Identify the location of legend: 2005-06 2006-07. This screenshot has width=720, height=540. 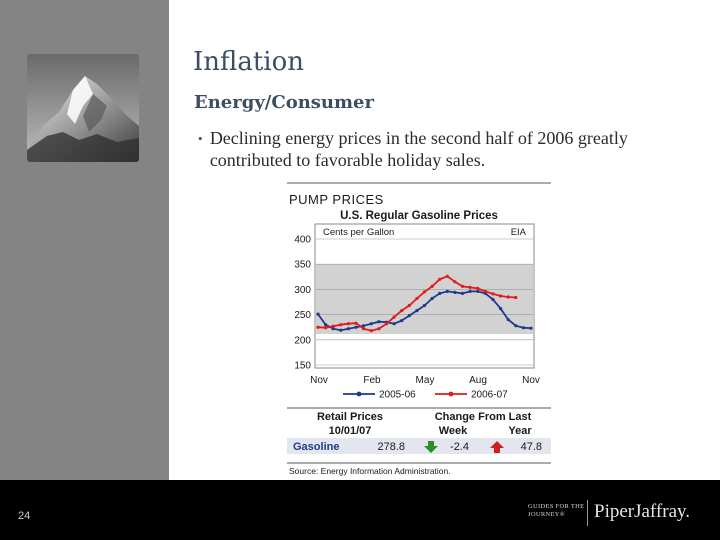
(425, 395).